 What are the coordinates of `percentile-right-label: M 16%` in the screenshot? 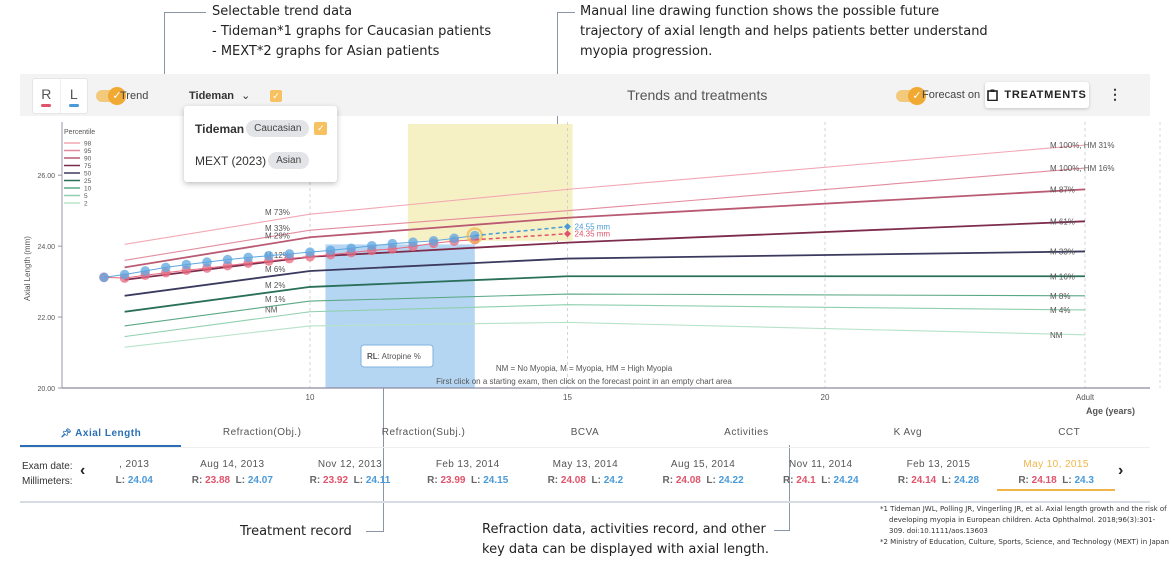 It's located at (1062, 276).